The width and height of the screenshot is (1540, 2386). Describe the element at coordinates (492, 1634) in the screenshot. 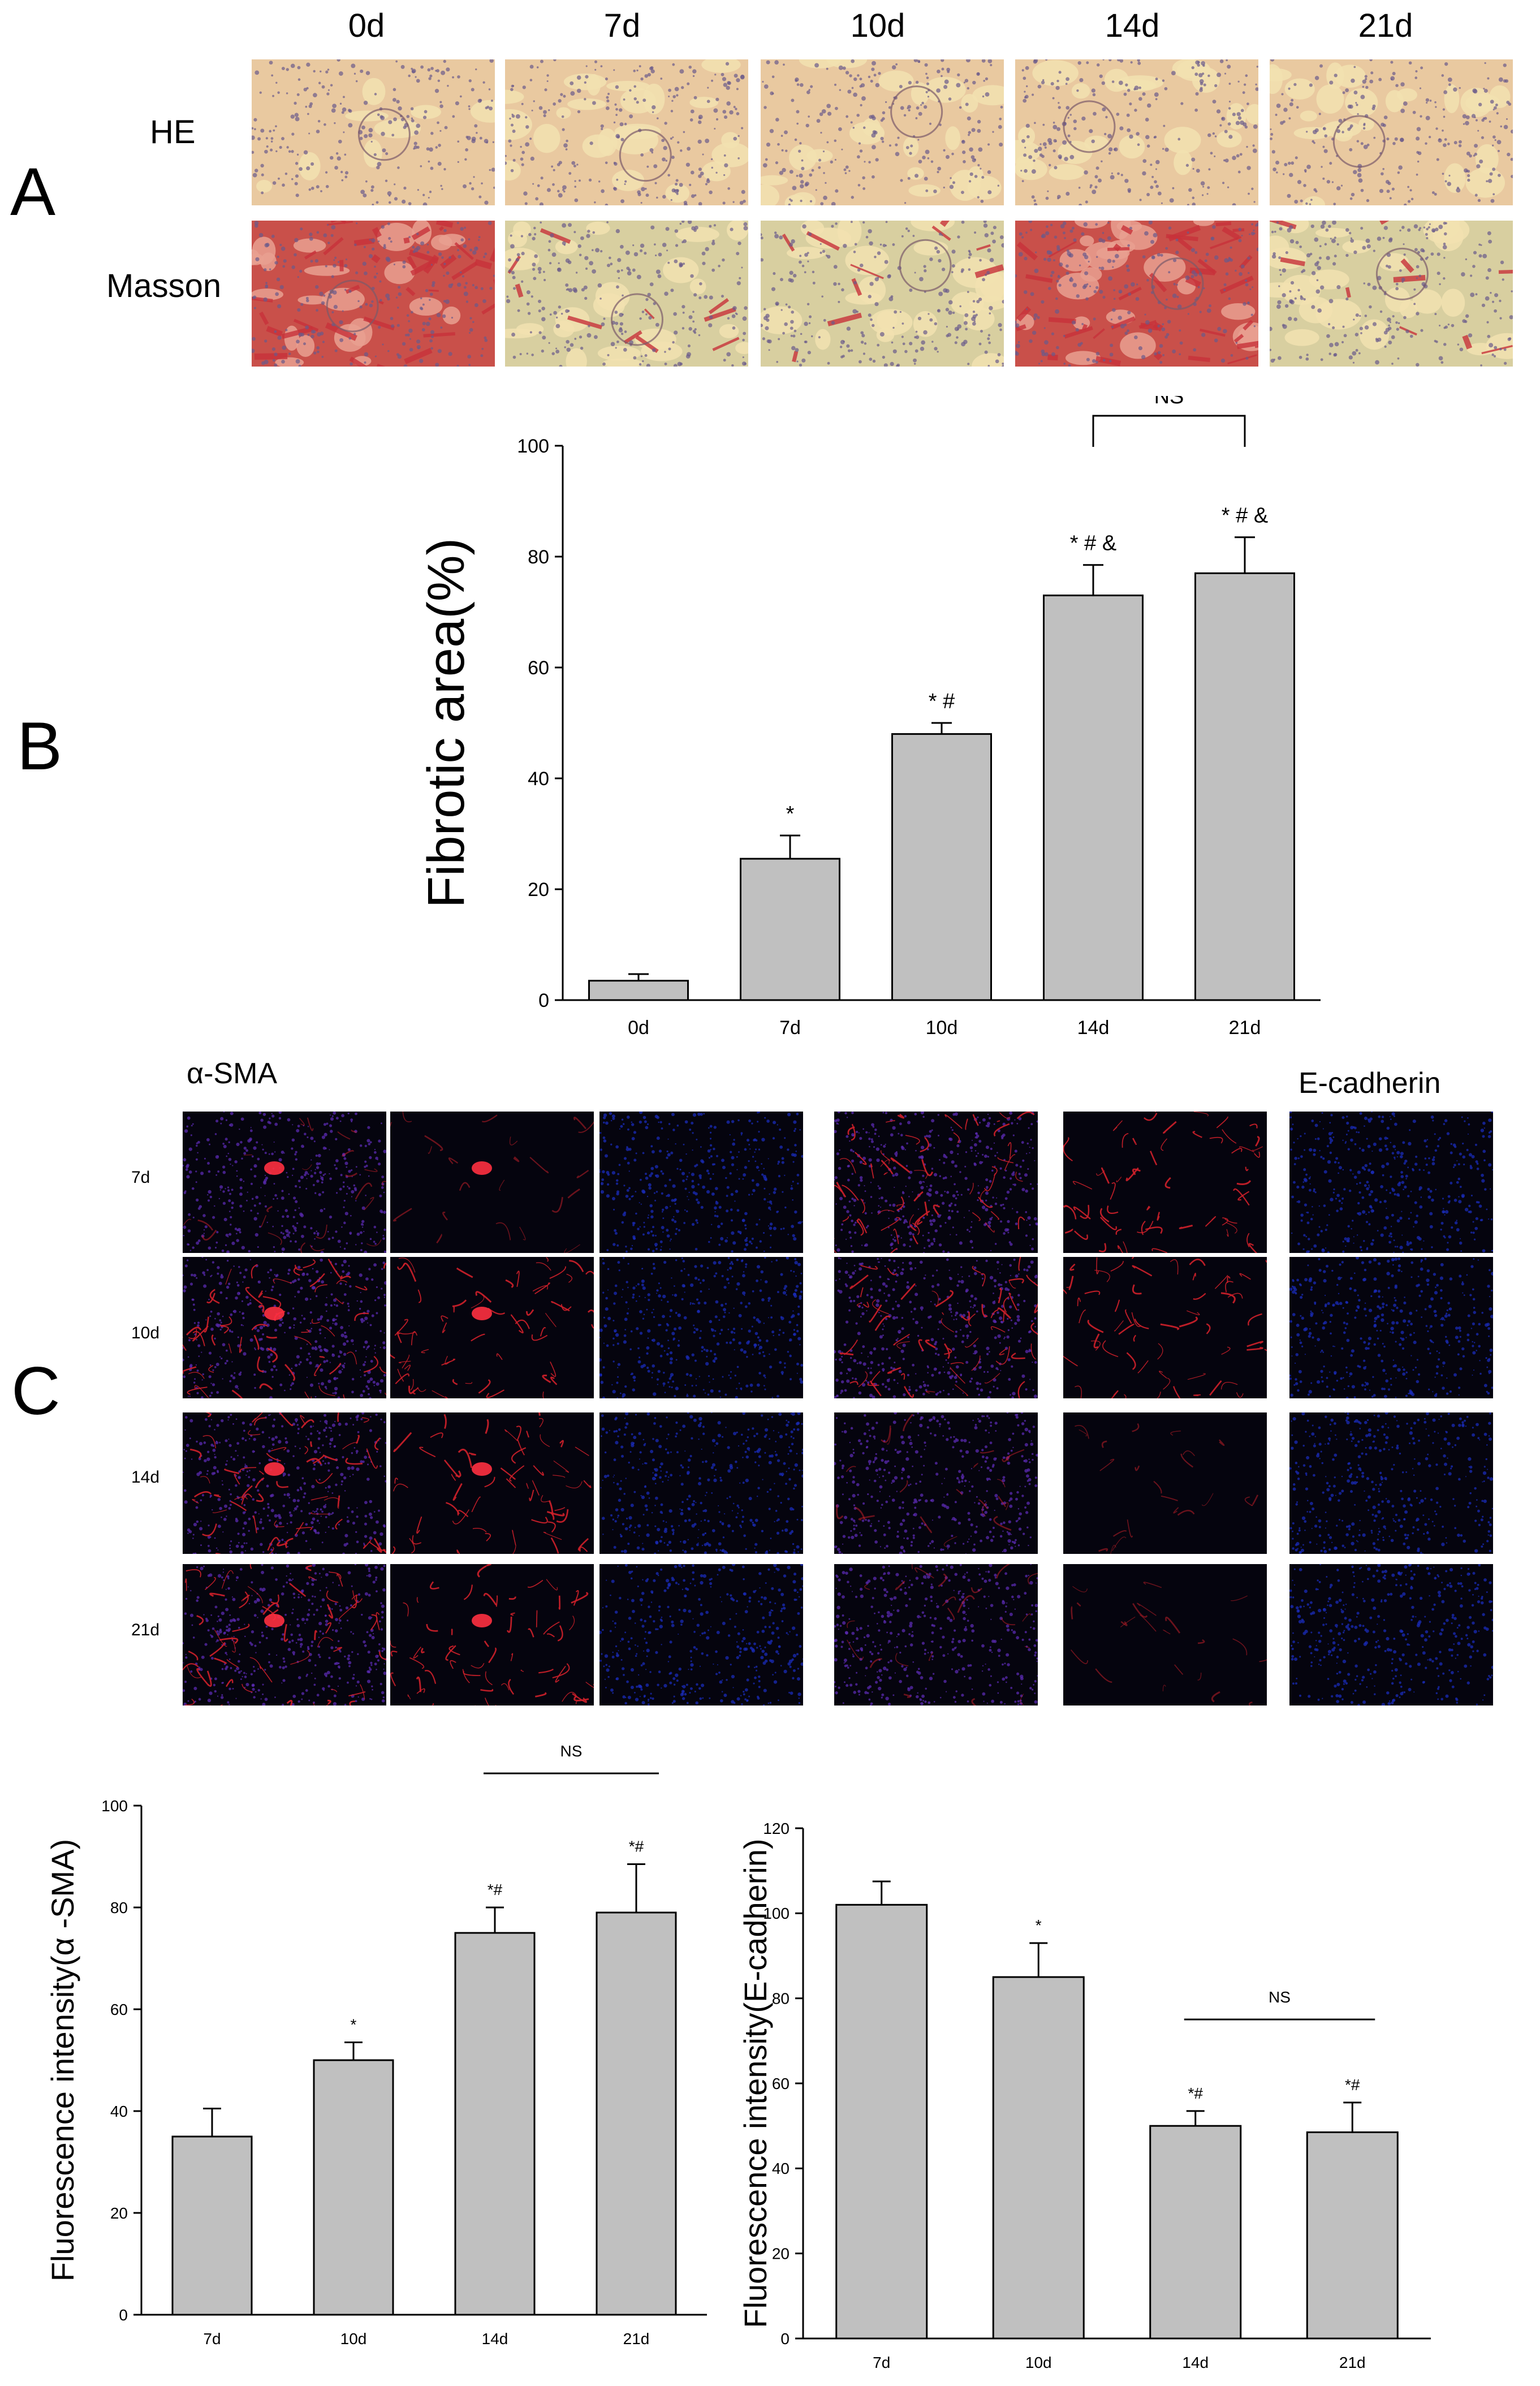

I see `fluorescence-tile-alpha-sma-signal-21d` at that location.